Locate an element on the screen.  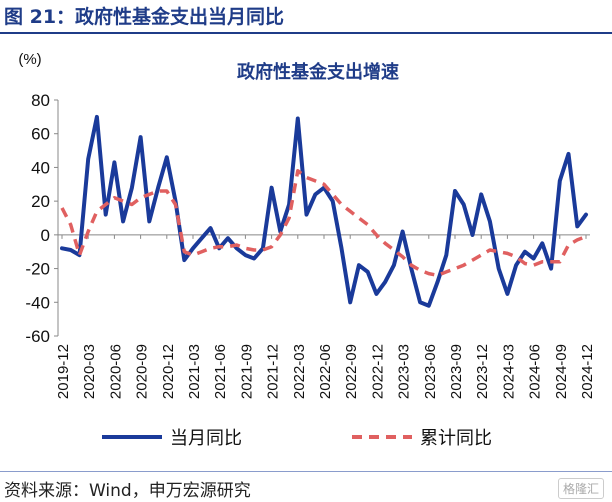
x-tick-label: 2022-06 is located at coordinates (325, 371).